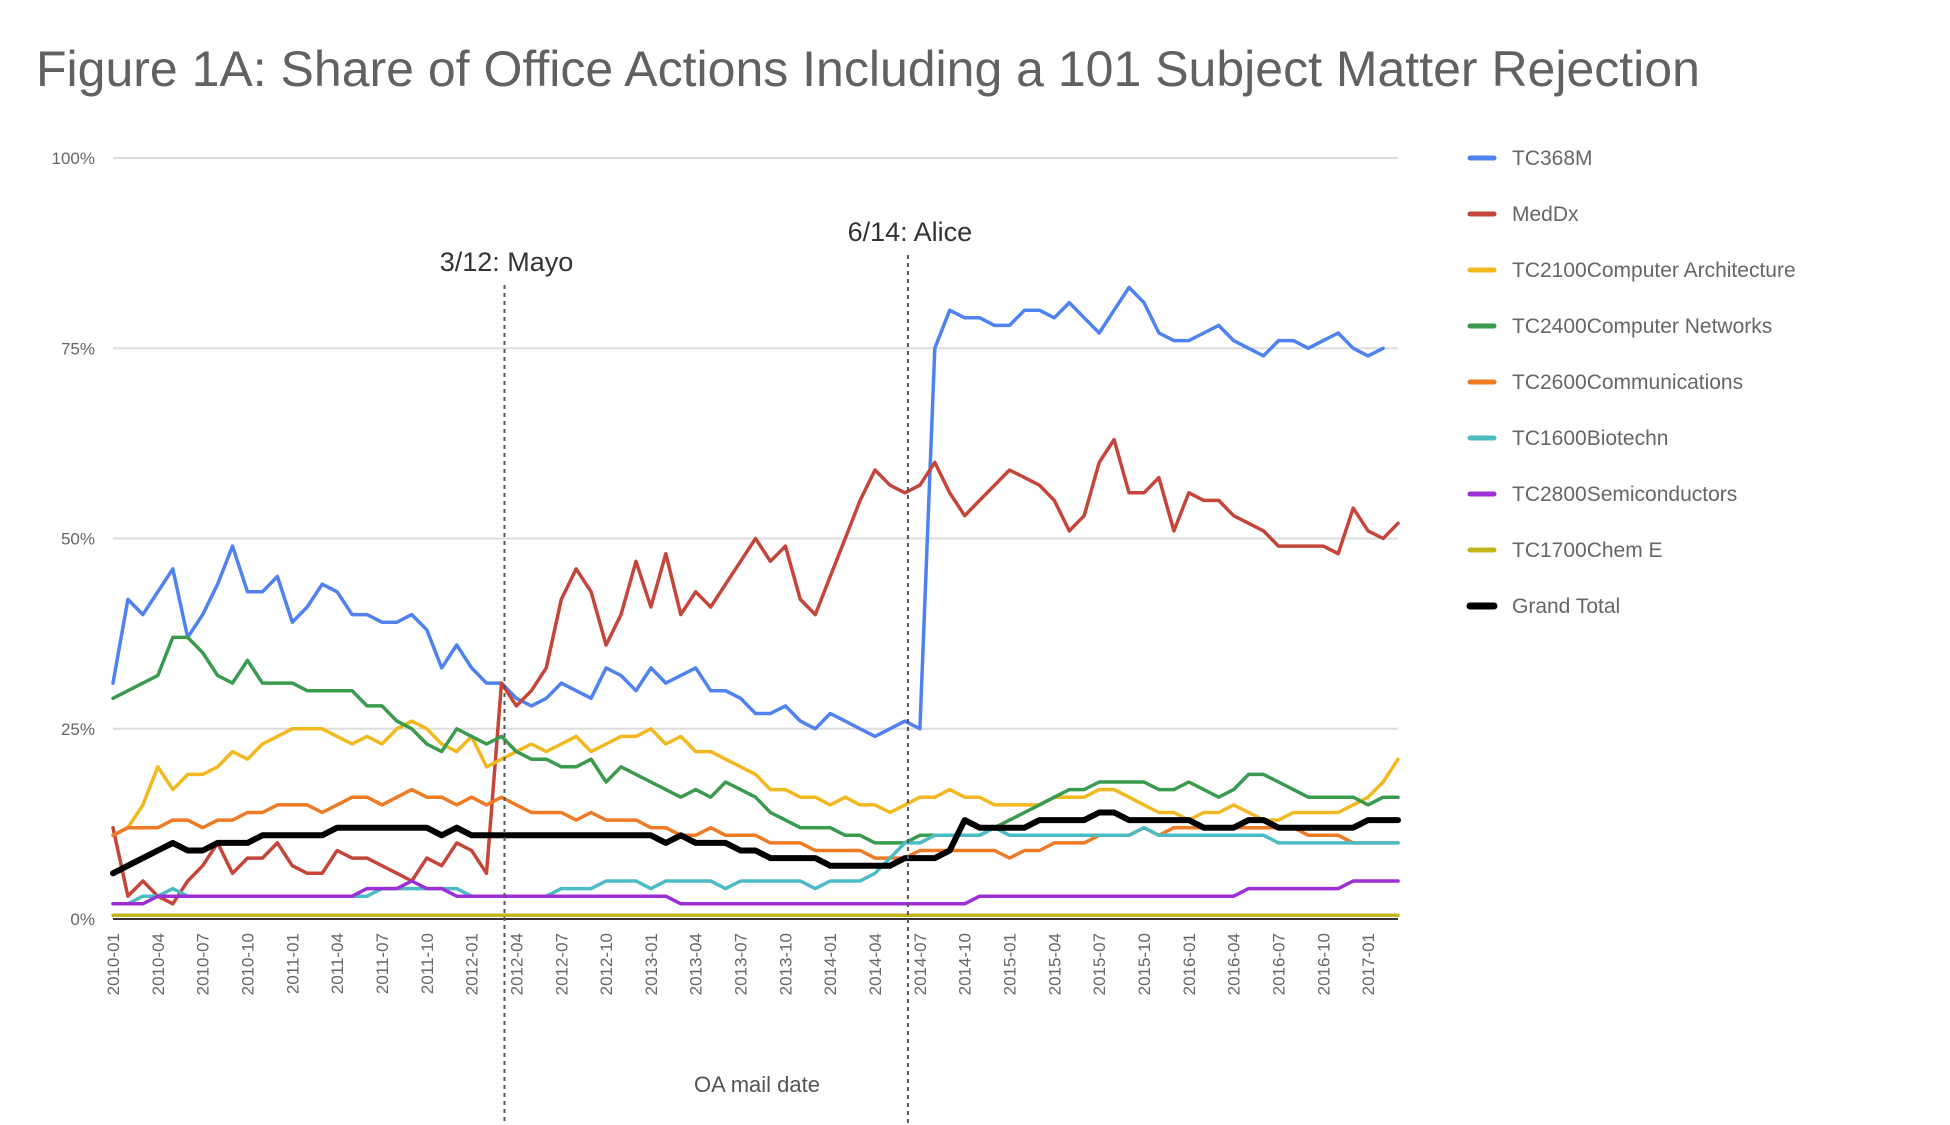 The image size is (1950, 1125). Describe the element at coordinates (1099, 964) in the screenshot. I see `x-tick-label: 2015-07` at that location.